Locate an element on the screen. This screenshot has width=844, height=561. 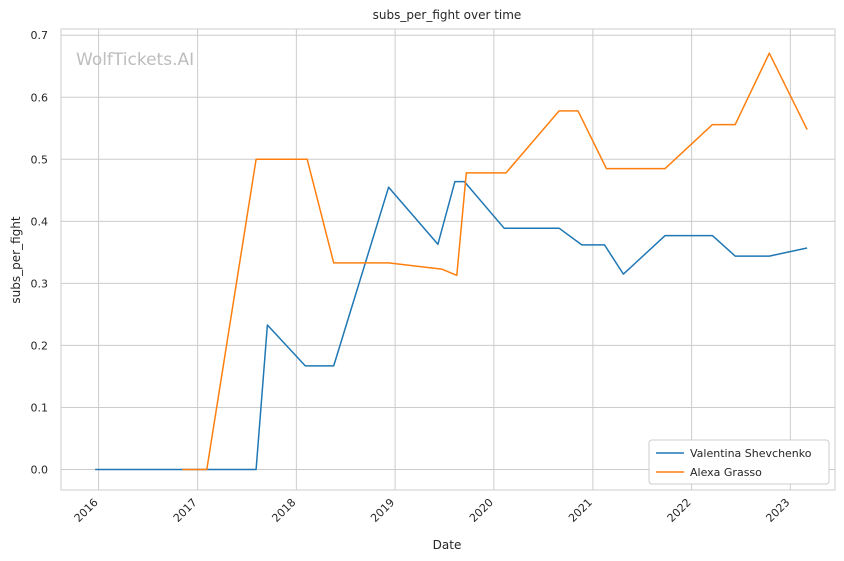
y-tick-label: 0.2 is located at coordinates (40, 345).